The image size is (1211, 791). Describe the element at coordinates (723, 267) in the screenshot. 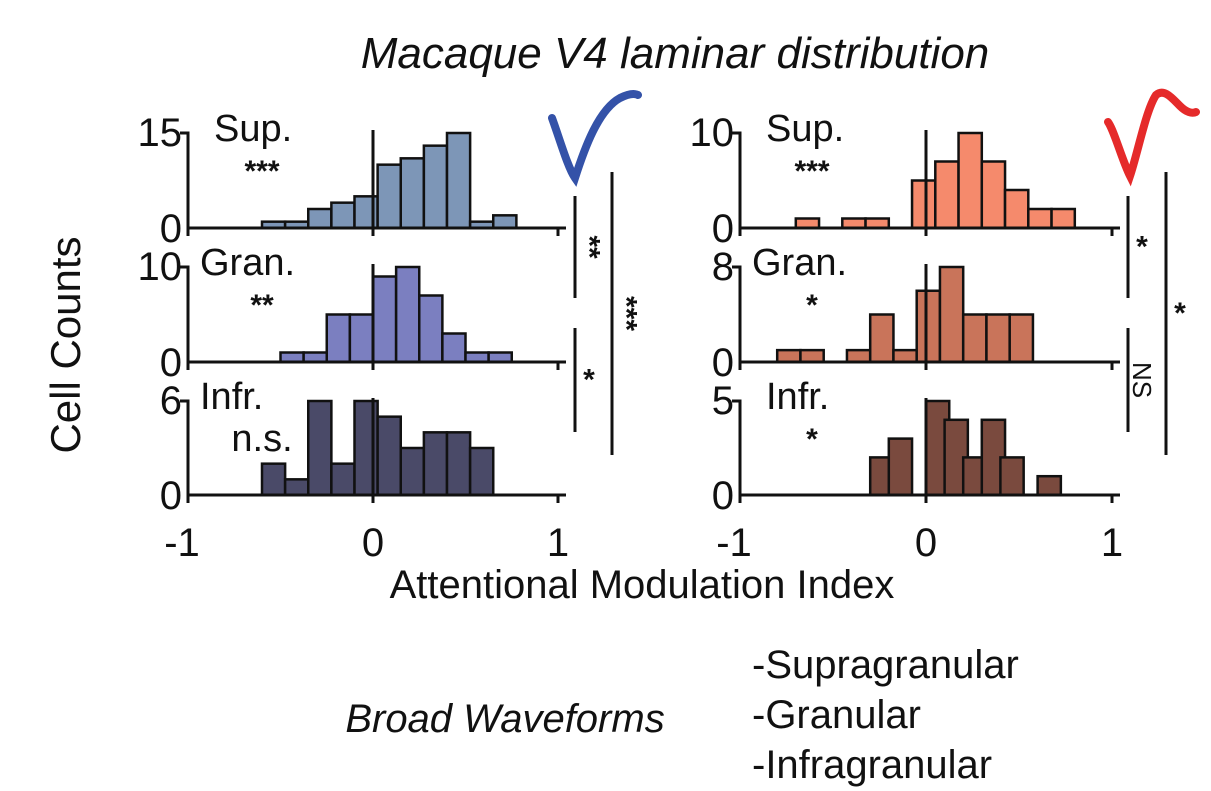

I see `y-tick-label-top: 8` at that location.